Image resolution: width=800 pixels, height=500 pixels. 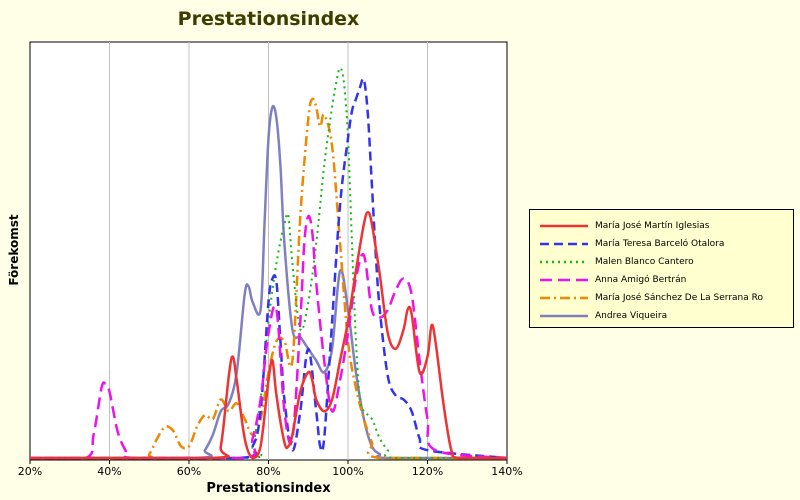 What do you see at coordinates (268, 19) in the screenshot?
I see `chart-title: Prestationsindex` at bounding box center [268, 19].